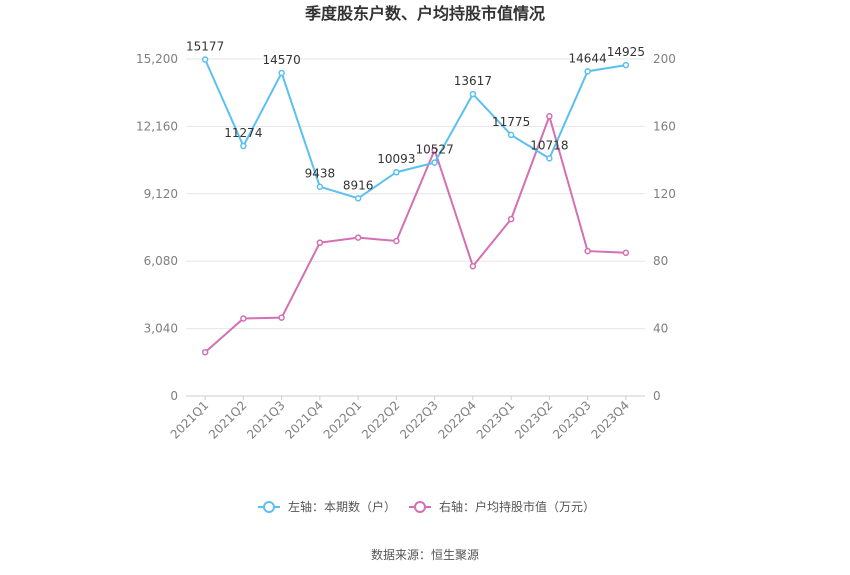 The height and width of the screenshot is (575, 850). Describe the element at coordinates (266, 420) in the screenshot. I see `x-tick-label: 2021Q3` at that location.